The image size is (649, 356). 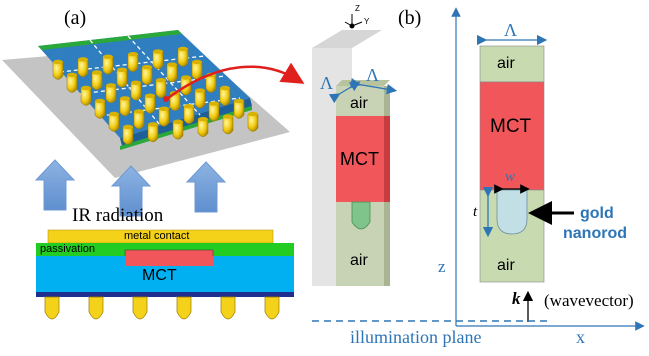 I want to click on cell-mct-side, so click(x=387, y=159).